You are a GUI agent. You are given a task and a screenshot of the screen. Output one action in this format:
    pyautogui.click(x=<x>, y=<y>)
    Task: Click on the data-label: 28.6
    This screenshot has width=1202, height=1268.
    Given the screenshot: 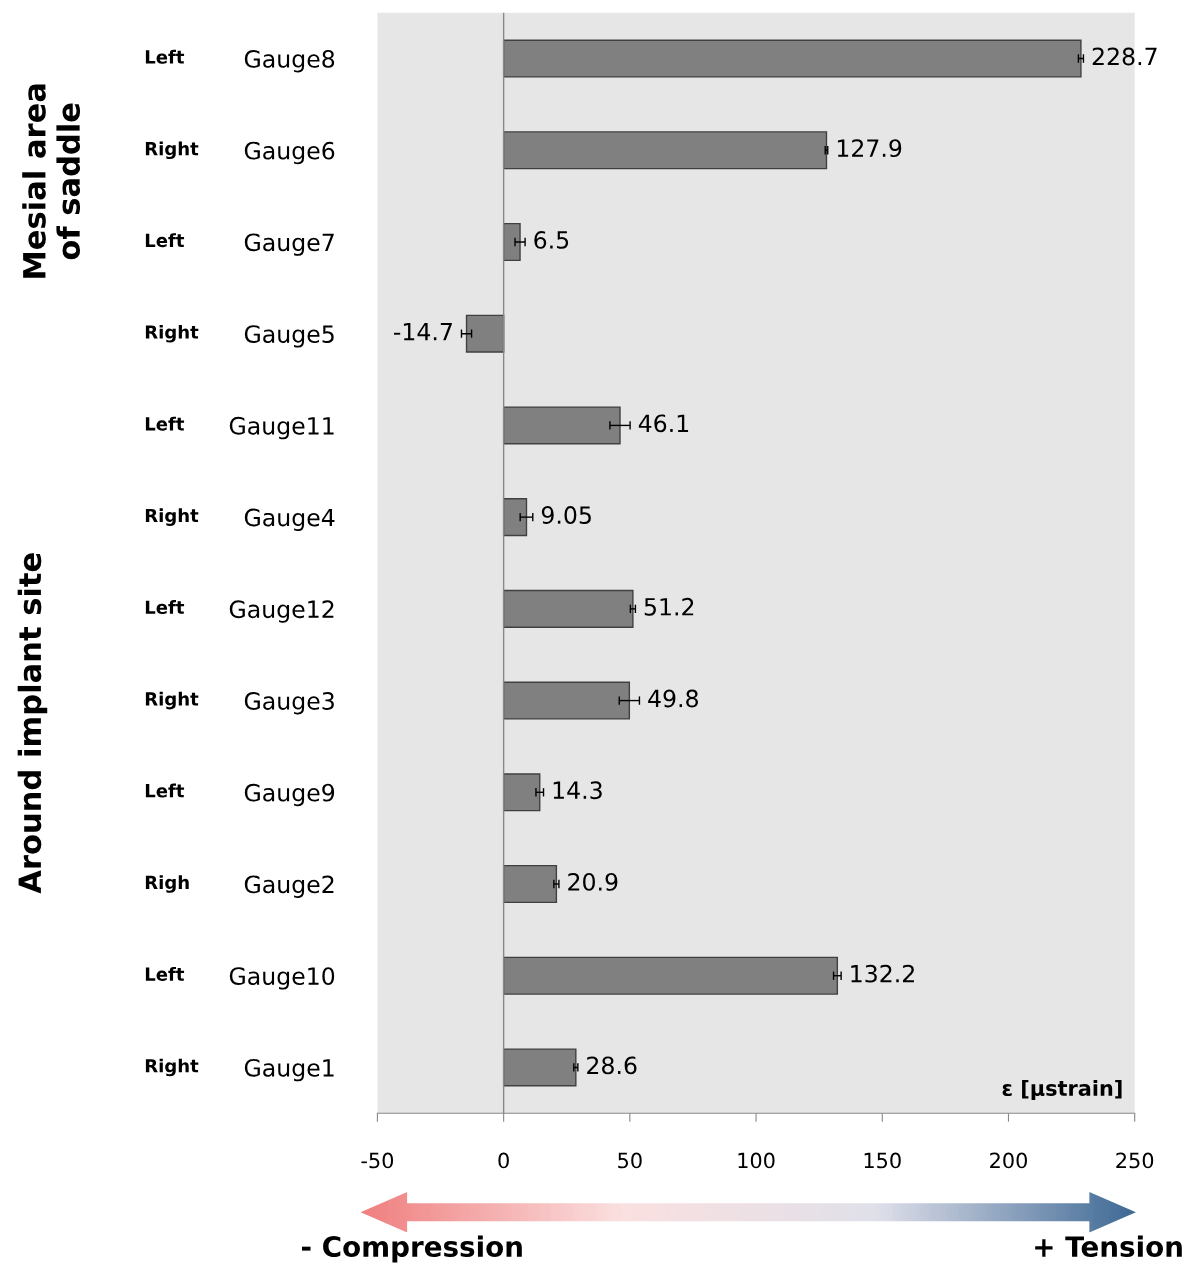 What is the action you would take?
    pyautogui.click(x=612, y=1065)
    